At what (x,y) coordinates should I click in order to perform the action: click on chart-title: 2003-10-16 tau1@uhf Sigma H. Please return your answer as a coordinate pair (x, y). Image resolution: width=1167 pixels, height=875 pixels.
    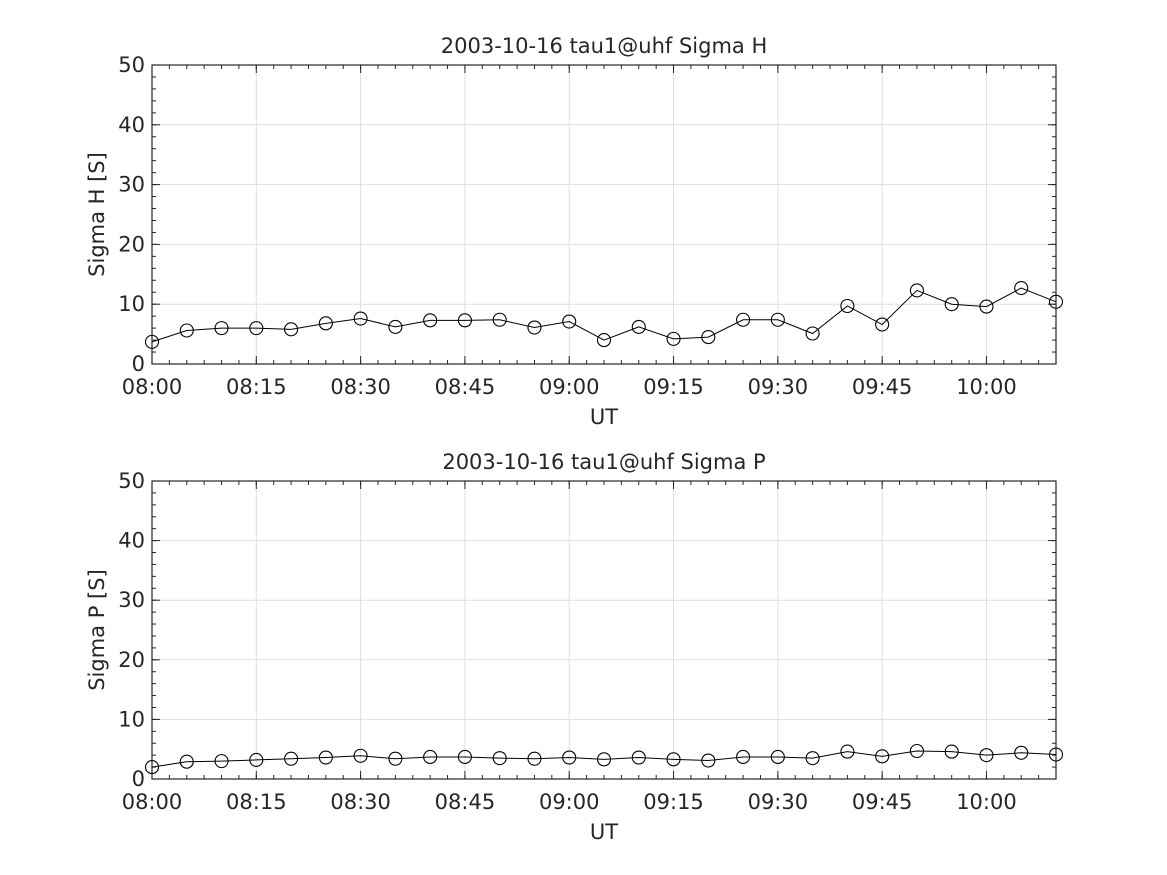
    Looking at the image, I should click on (604, 46).